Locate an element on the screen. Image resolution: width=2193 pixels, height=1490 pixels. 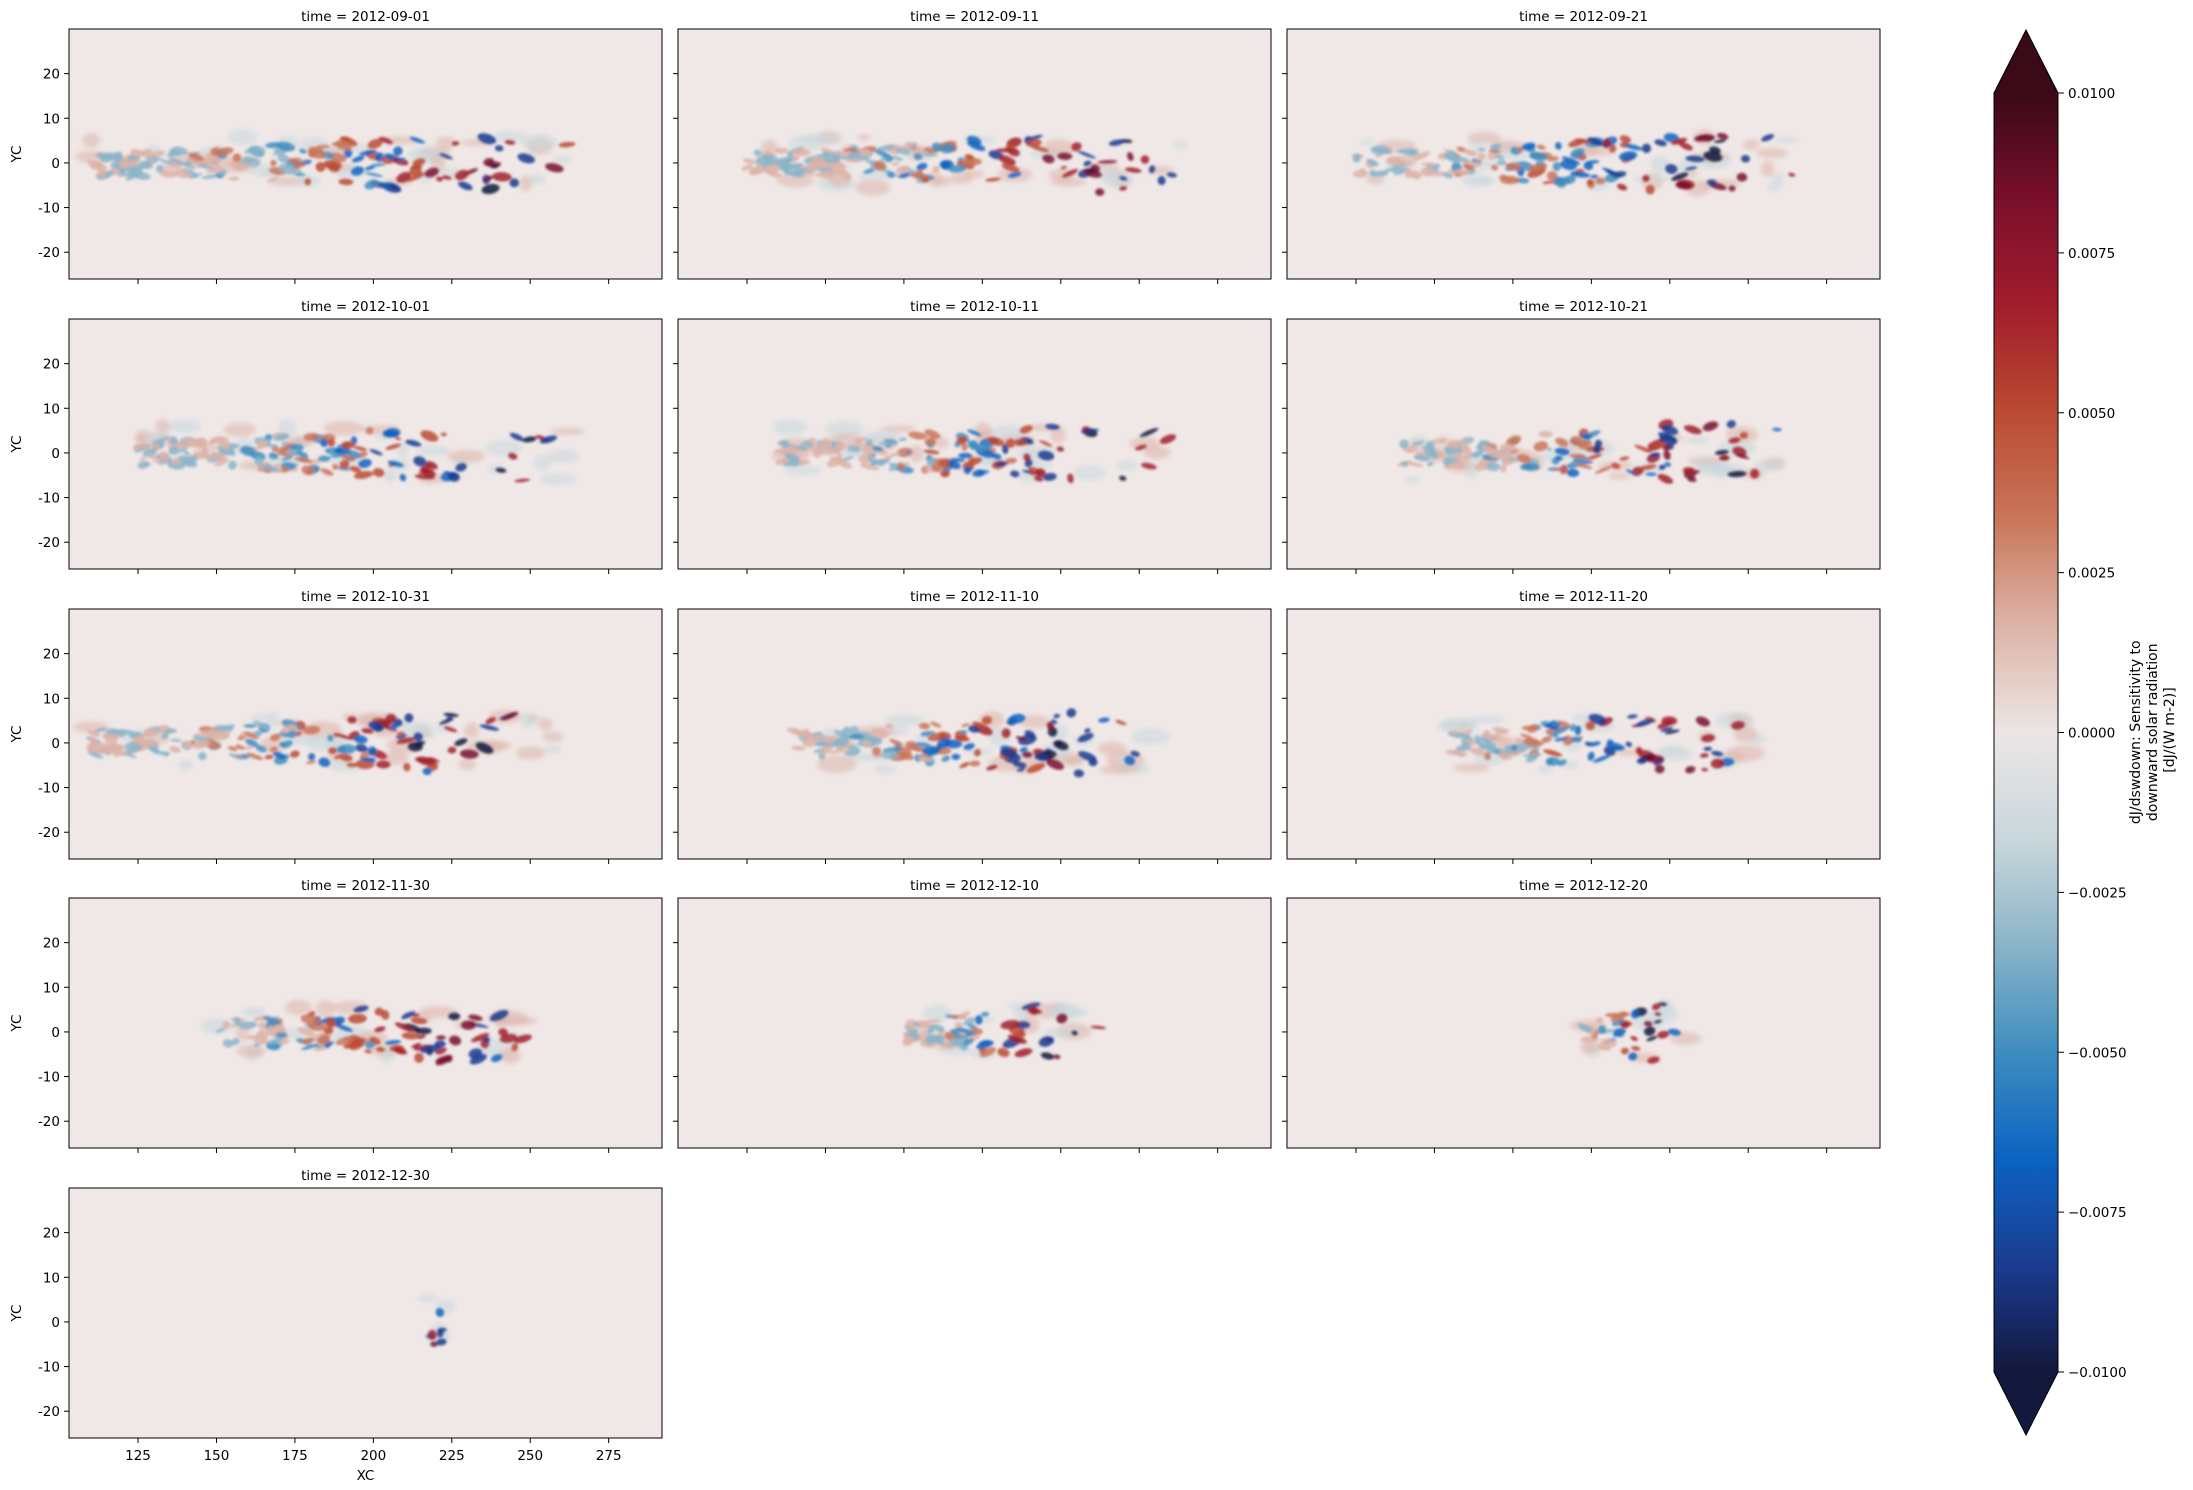
colorbar-tick-label: −0.0050 is located at coordinates (2097, 1053).